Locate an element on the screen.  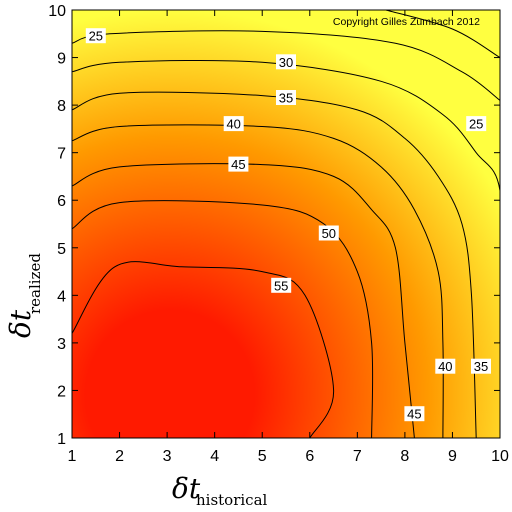
y-axis-symbol: δt is located at coordinates (20, 323).